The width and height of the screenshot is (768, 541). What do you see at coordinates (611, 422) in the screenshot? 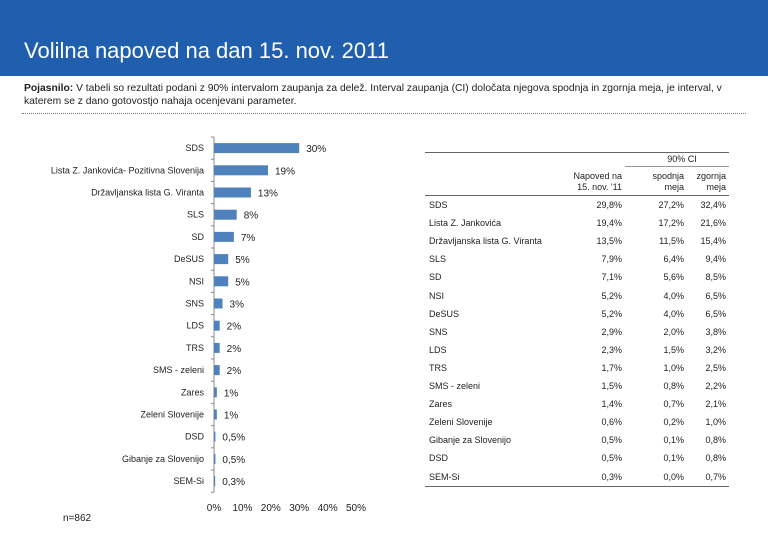
I see `value-cell: 0,6%` at bounding box center [611, 422].